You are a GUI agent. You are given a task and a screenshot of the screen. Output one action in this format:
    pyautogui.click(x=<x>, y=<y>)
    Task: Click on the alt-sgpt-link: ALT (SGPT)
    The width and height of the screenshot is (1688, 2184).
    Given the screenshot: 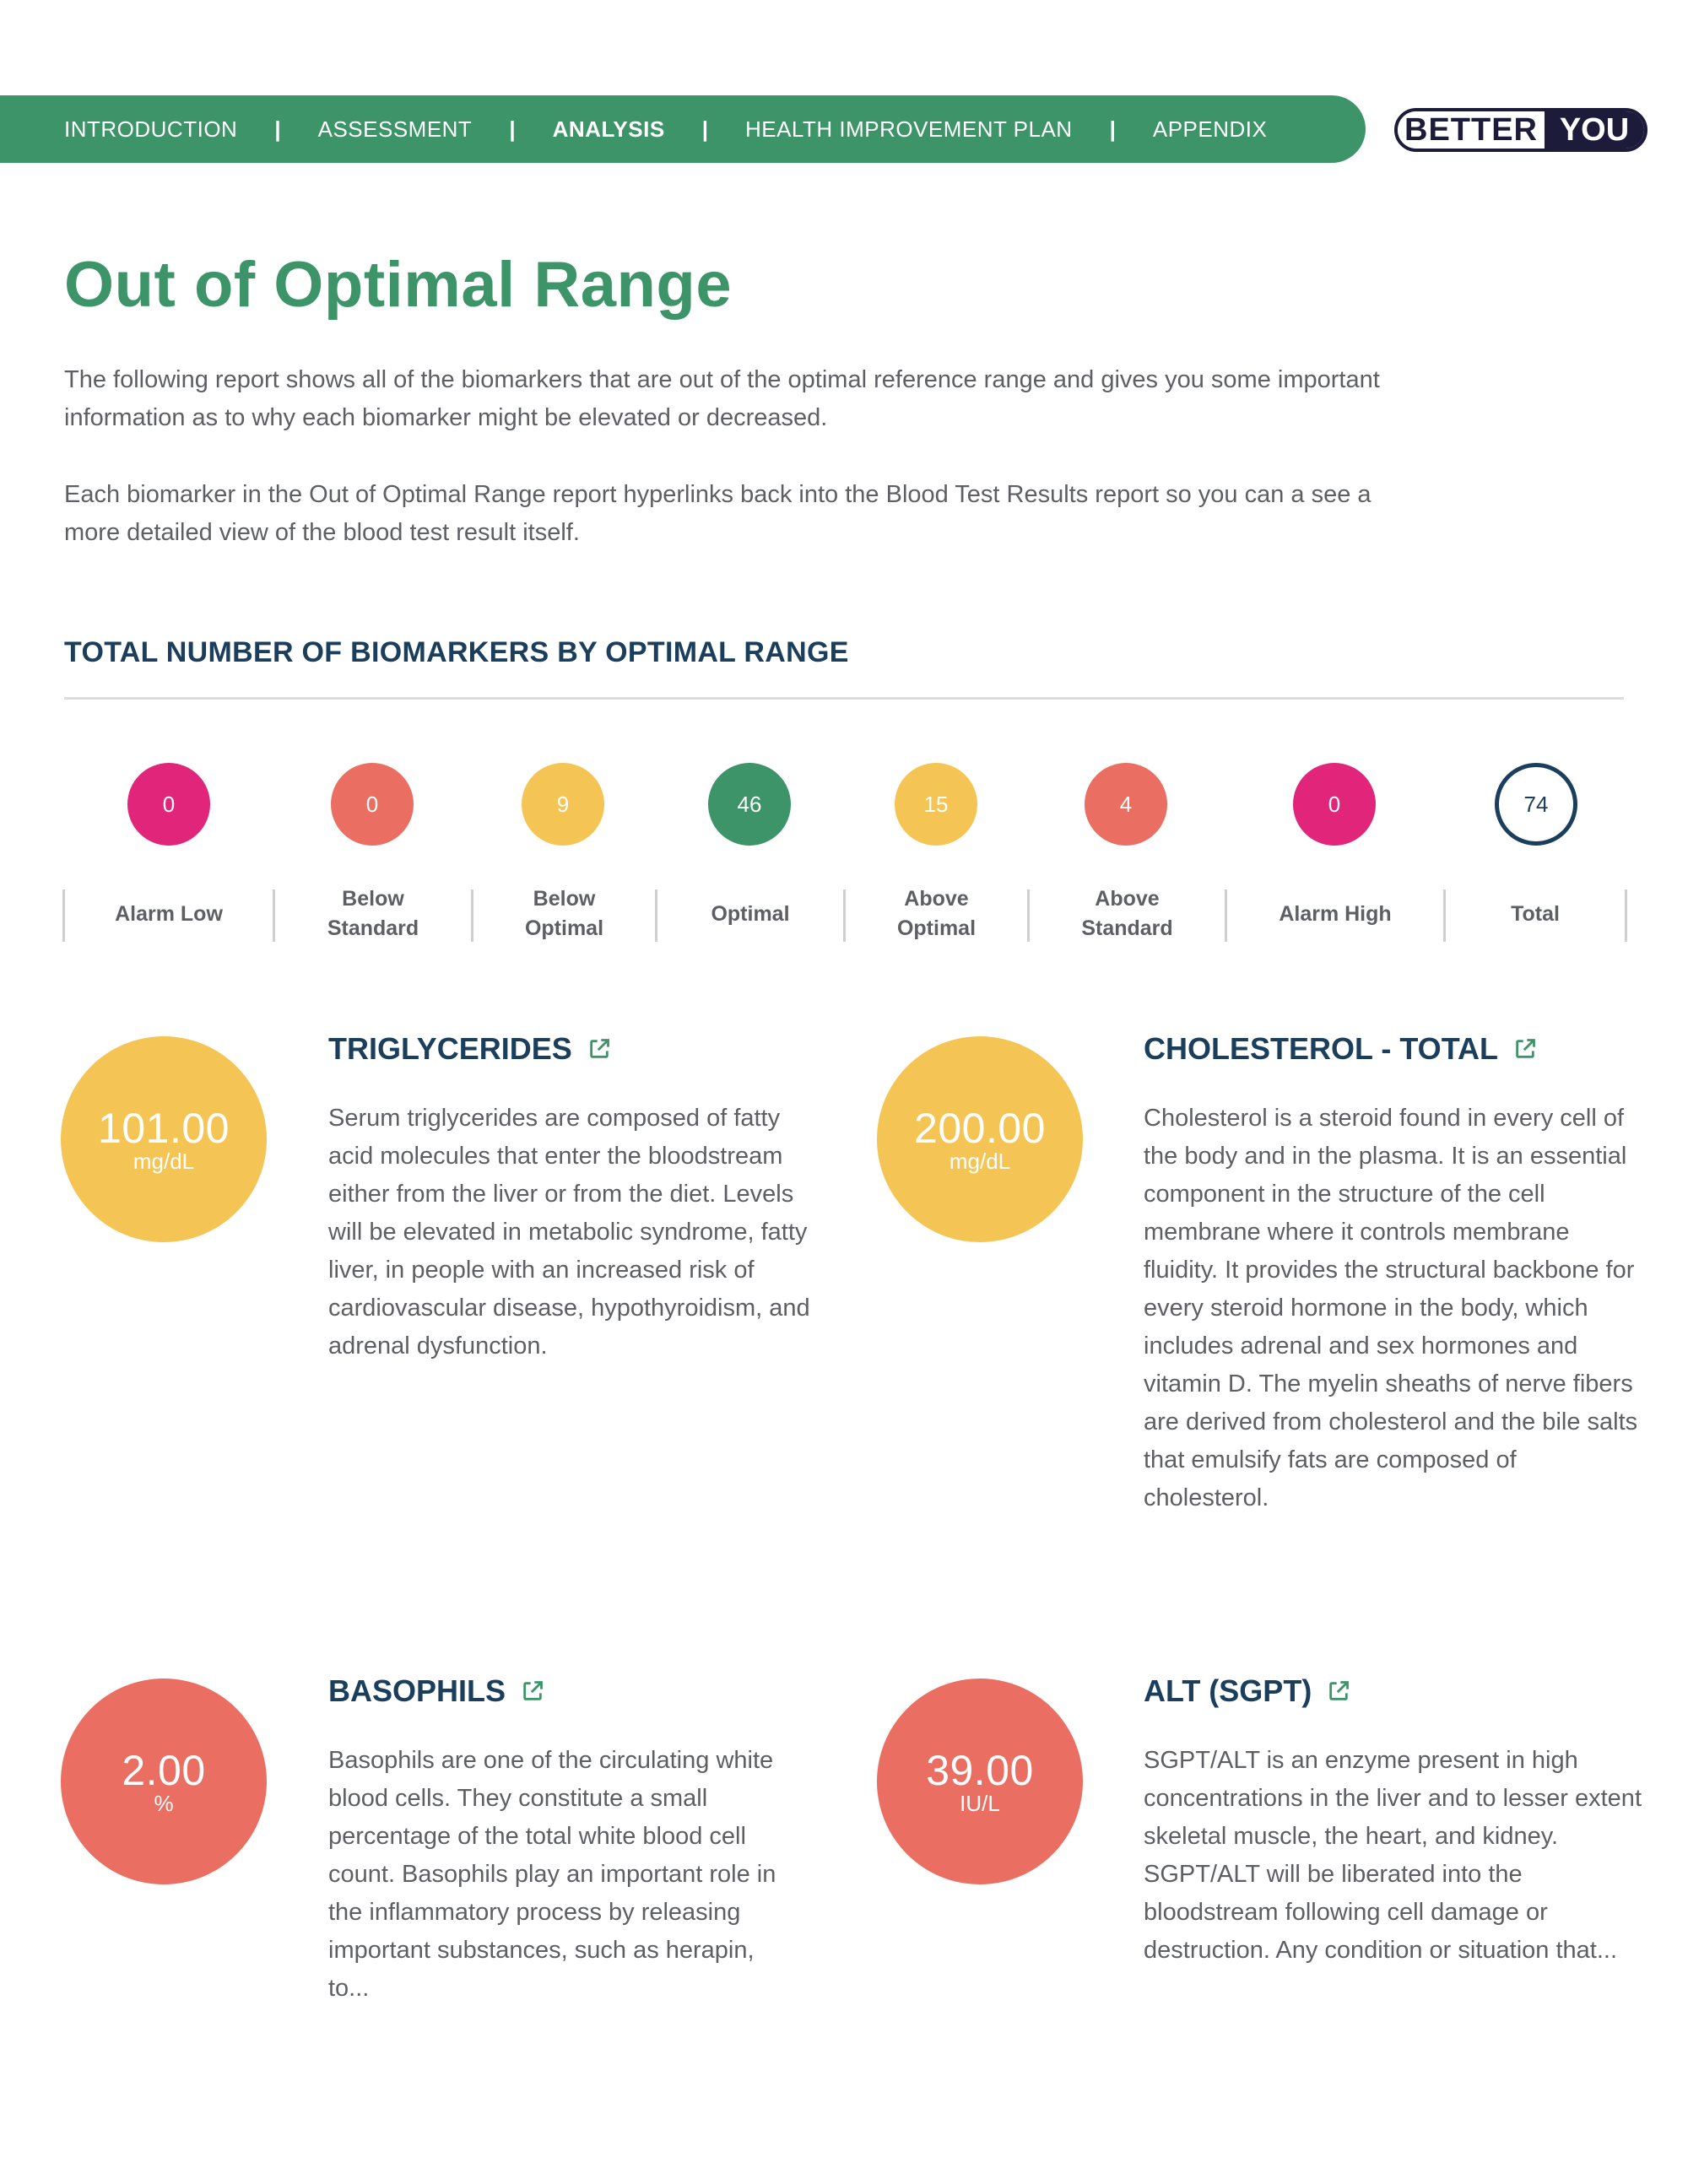 What is the action you would take?
    pyautogui.click(x=1247, y=1691)
    